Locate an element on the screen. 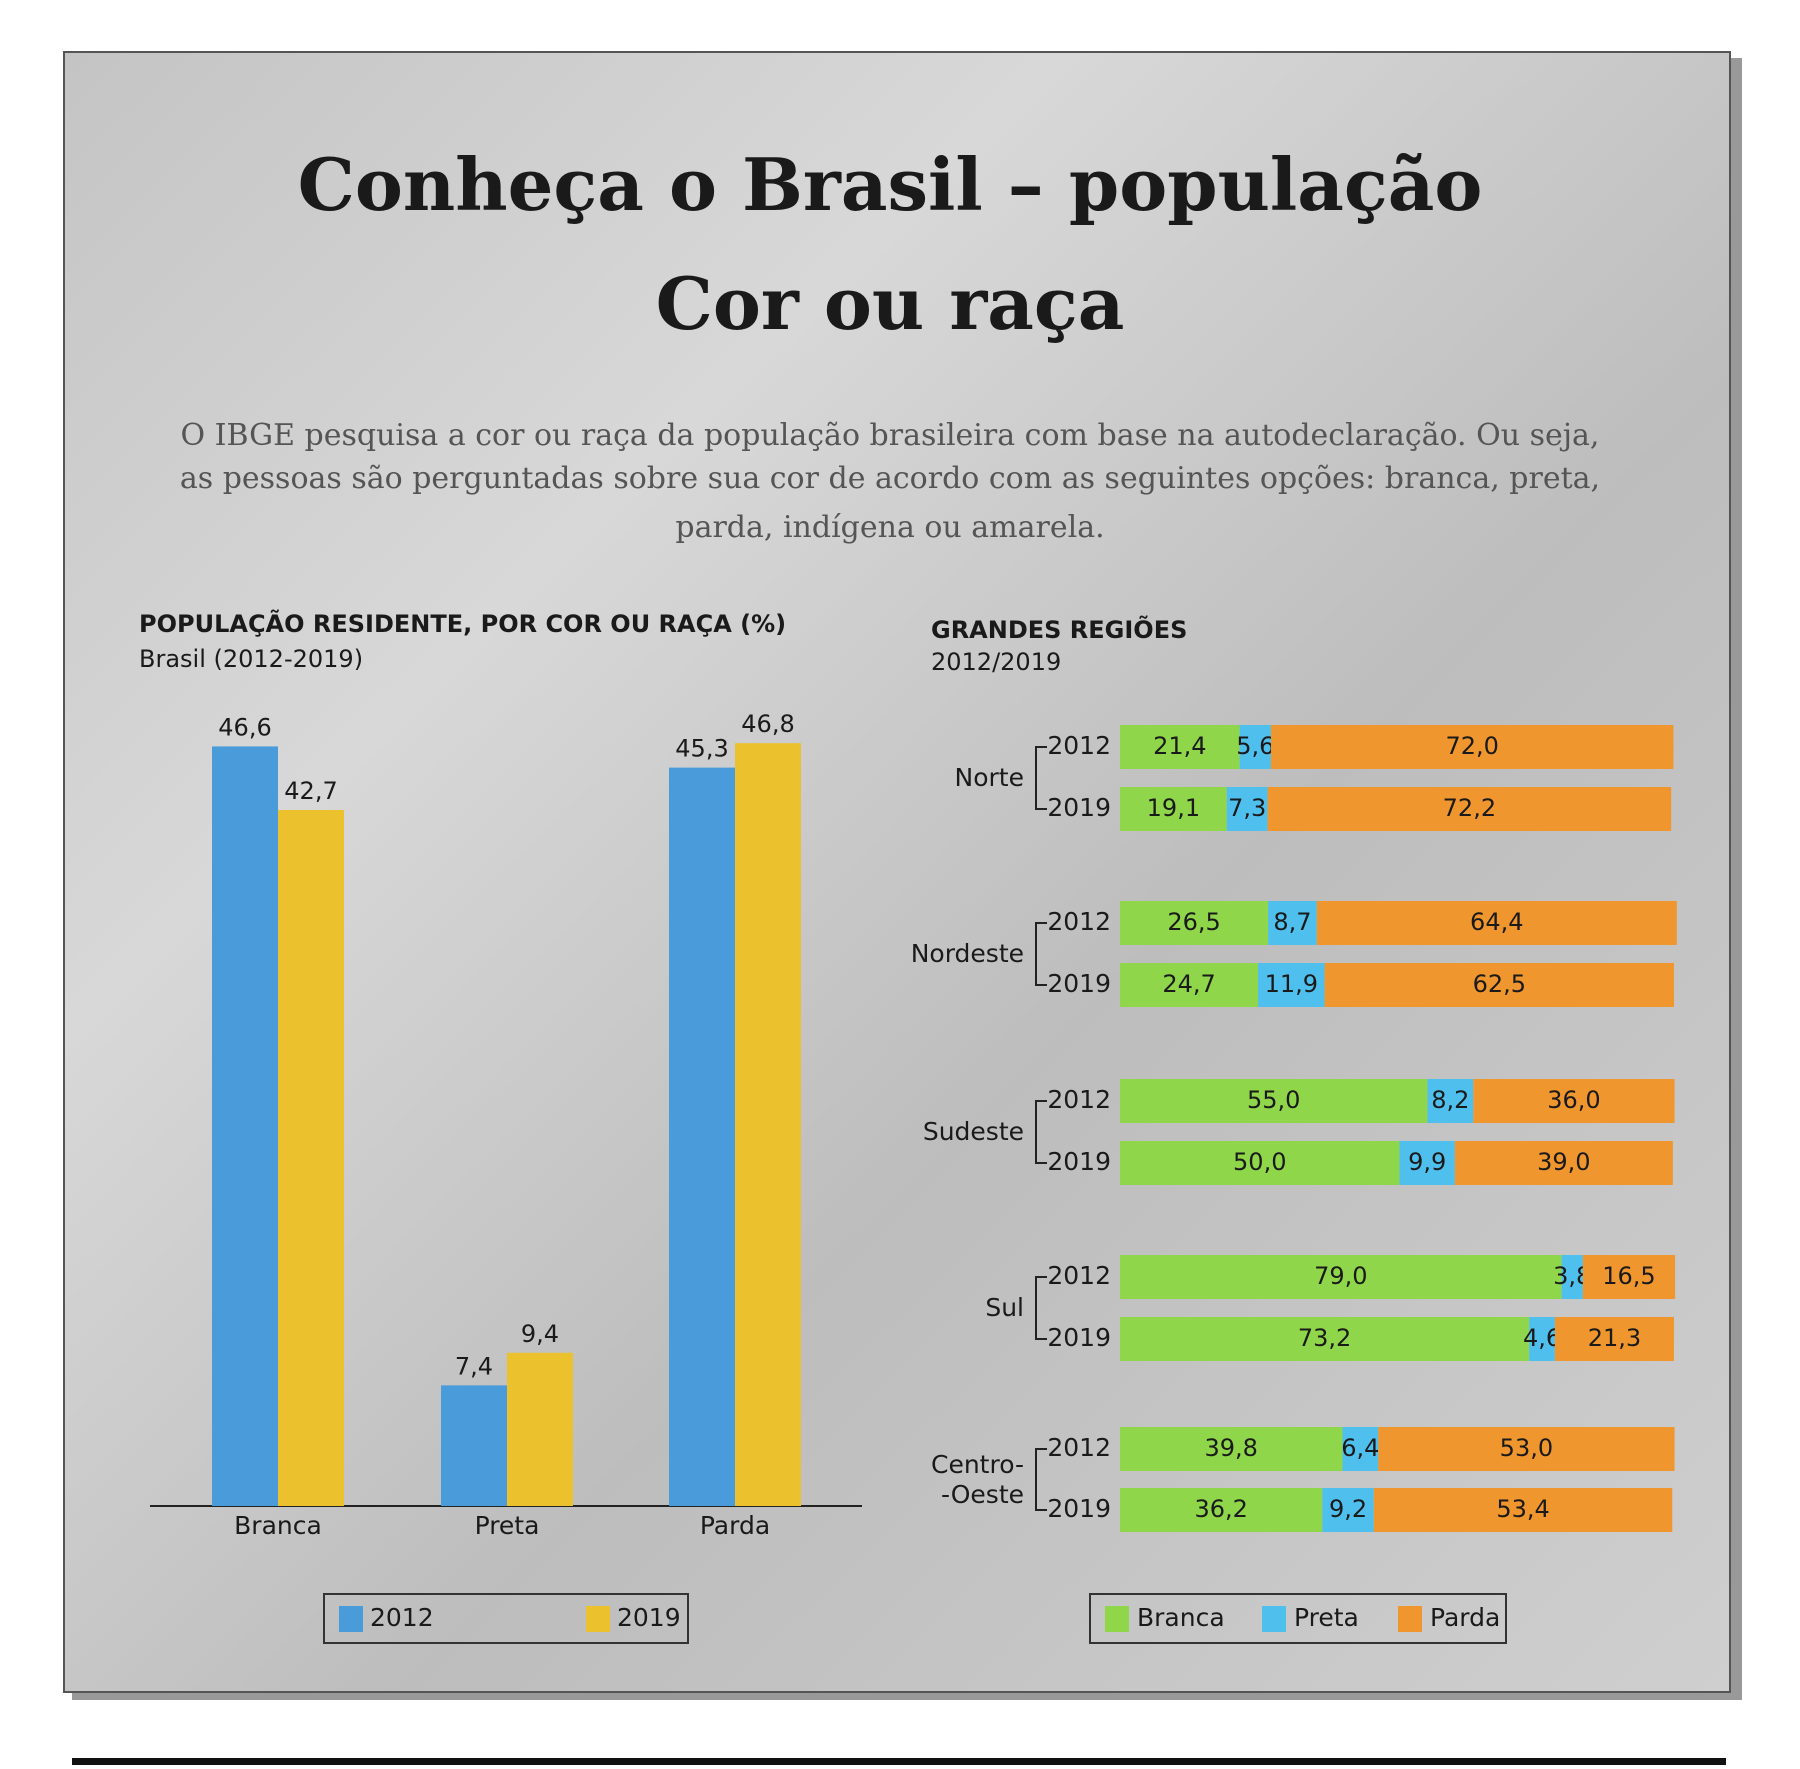  legend-label: Preta is located at coordinates (1326, 1617).